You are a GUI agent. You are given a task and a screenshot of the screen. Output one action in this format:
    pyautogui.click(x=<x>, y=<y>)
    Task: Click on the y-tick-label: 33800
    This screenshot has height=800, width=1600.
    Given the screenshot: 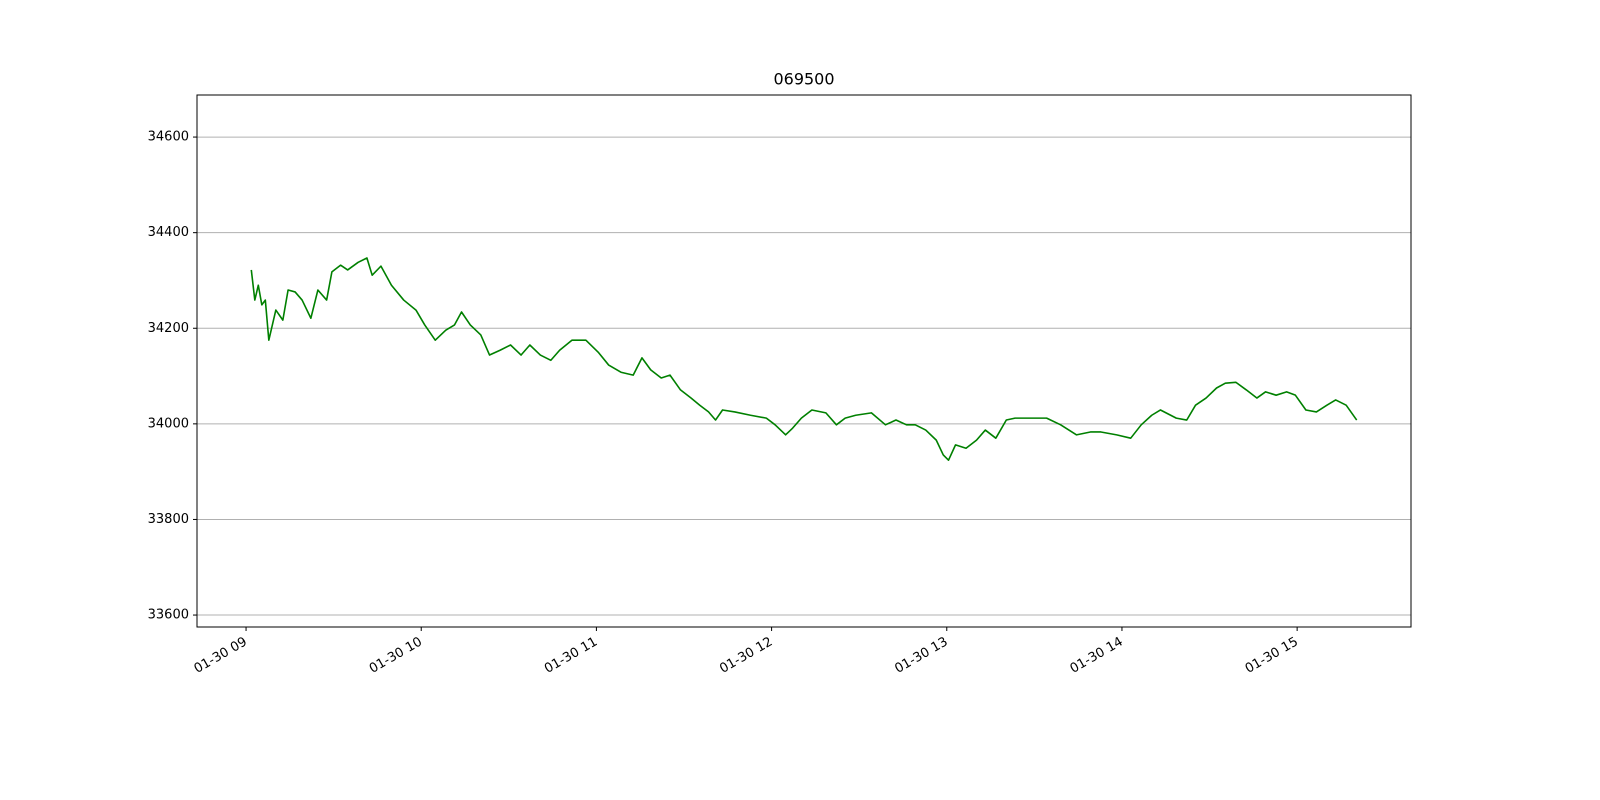 What is the action you would take?
    pyautogui.click(x=168, y=519)
    